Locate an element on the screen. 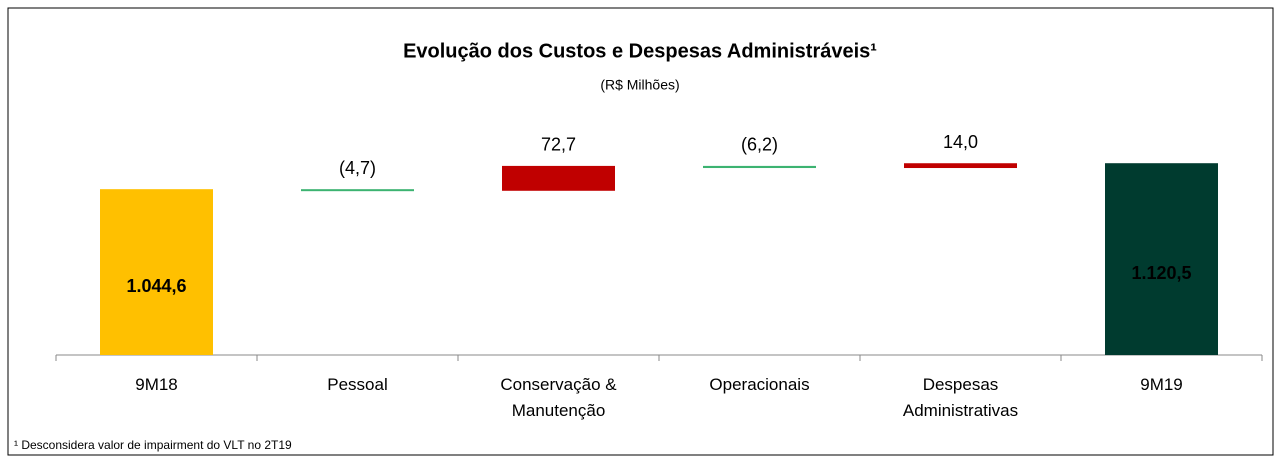 This screenshot has width=1281, height=463. value-label: 1.120,5 is located at coordinates (1161, 273).